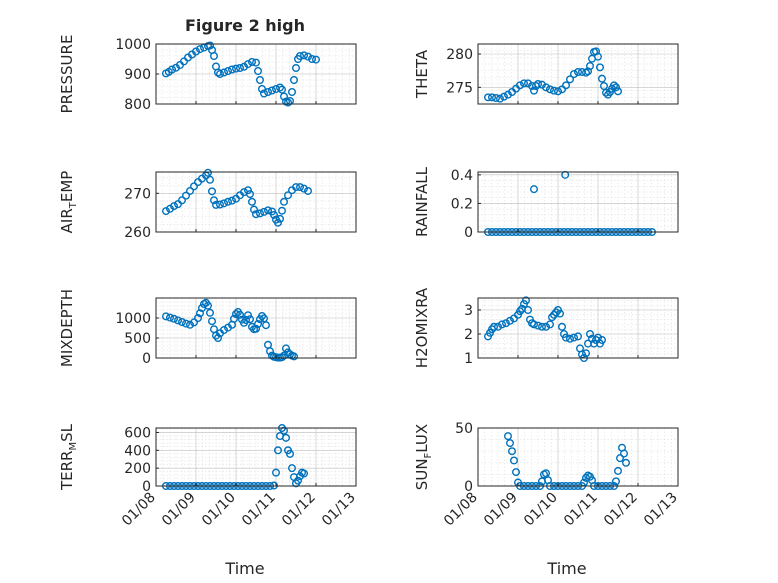  Describe the element at coordinates (207, 328) in the screenshot. I see `subplot-mixdepth: 0 500 1000 MIXDEPTH` at that location.